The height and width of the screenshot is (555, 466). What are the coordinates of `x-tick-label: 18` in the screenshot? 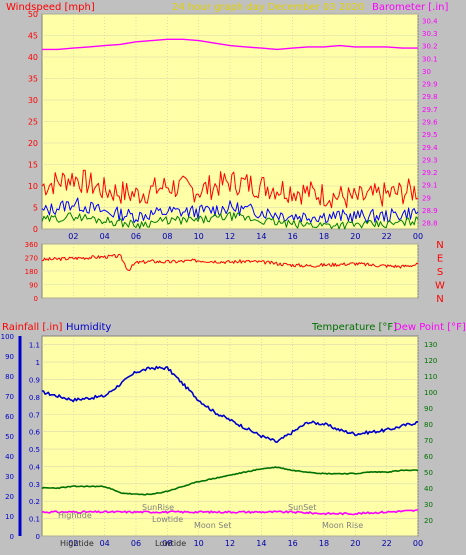 It's located at (324, 543).